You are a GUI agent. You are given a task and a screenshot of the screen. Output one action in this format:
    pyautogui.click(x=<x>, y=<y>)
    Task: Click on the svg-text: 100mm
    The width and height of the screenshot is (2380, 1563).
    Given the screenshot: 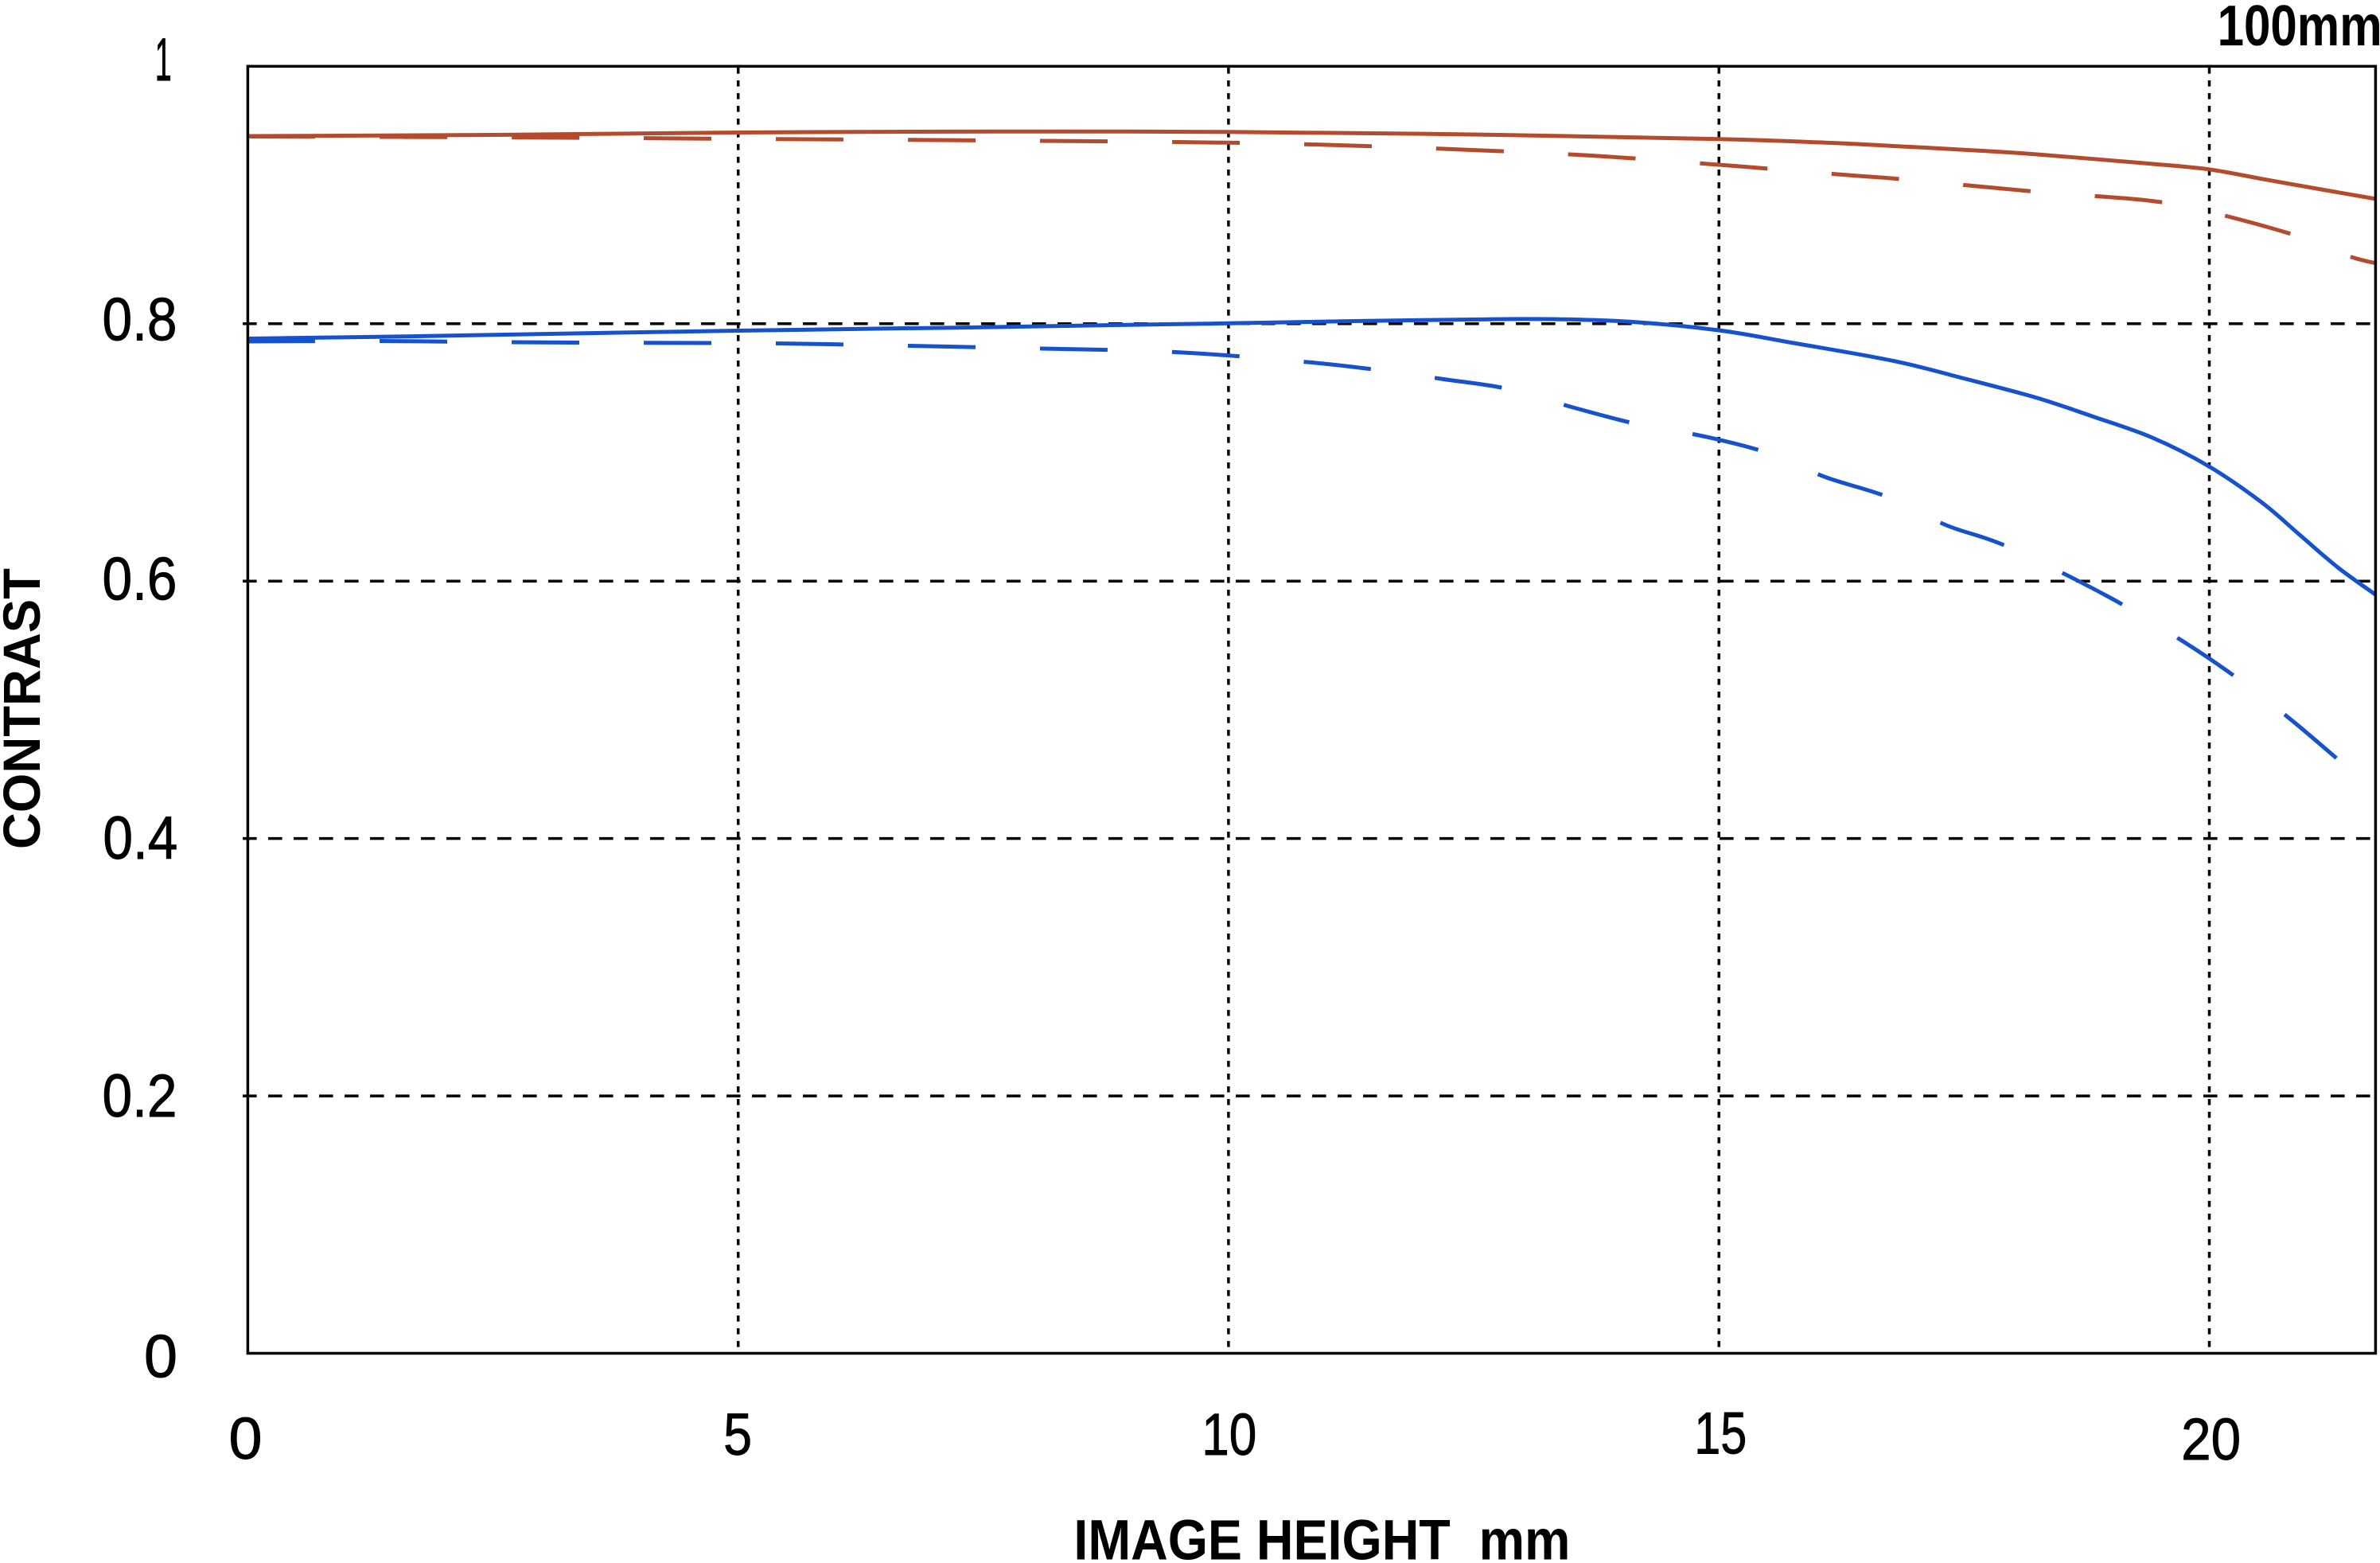 What is the action you would take?
    pyautogui.click(x=2299, y=29)
    